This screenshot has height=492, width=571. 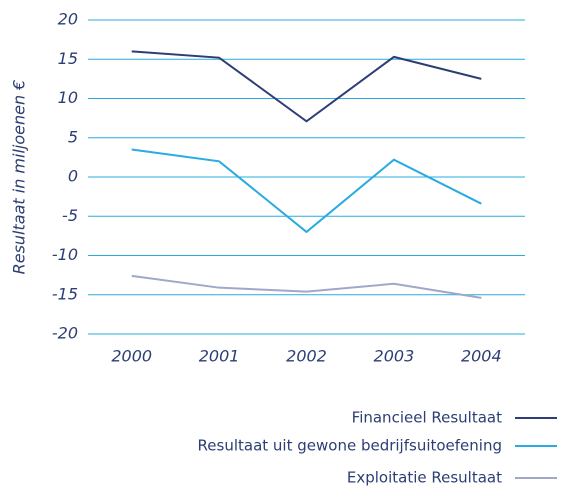 What do you see at coordinates (394, 356) in the screenshot?
I see `x-tick-label: 2003` at bounding box center [394, 356].